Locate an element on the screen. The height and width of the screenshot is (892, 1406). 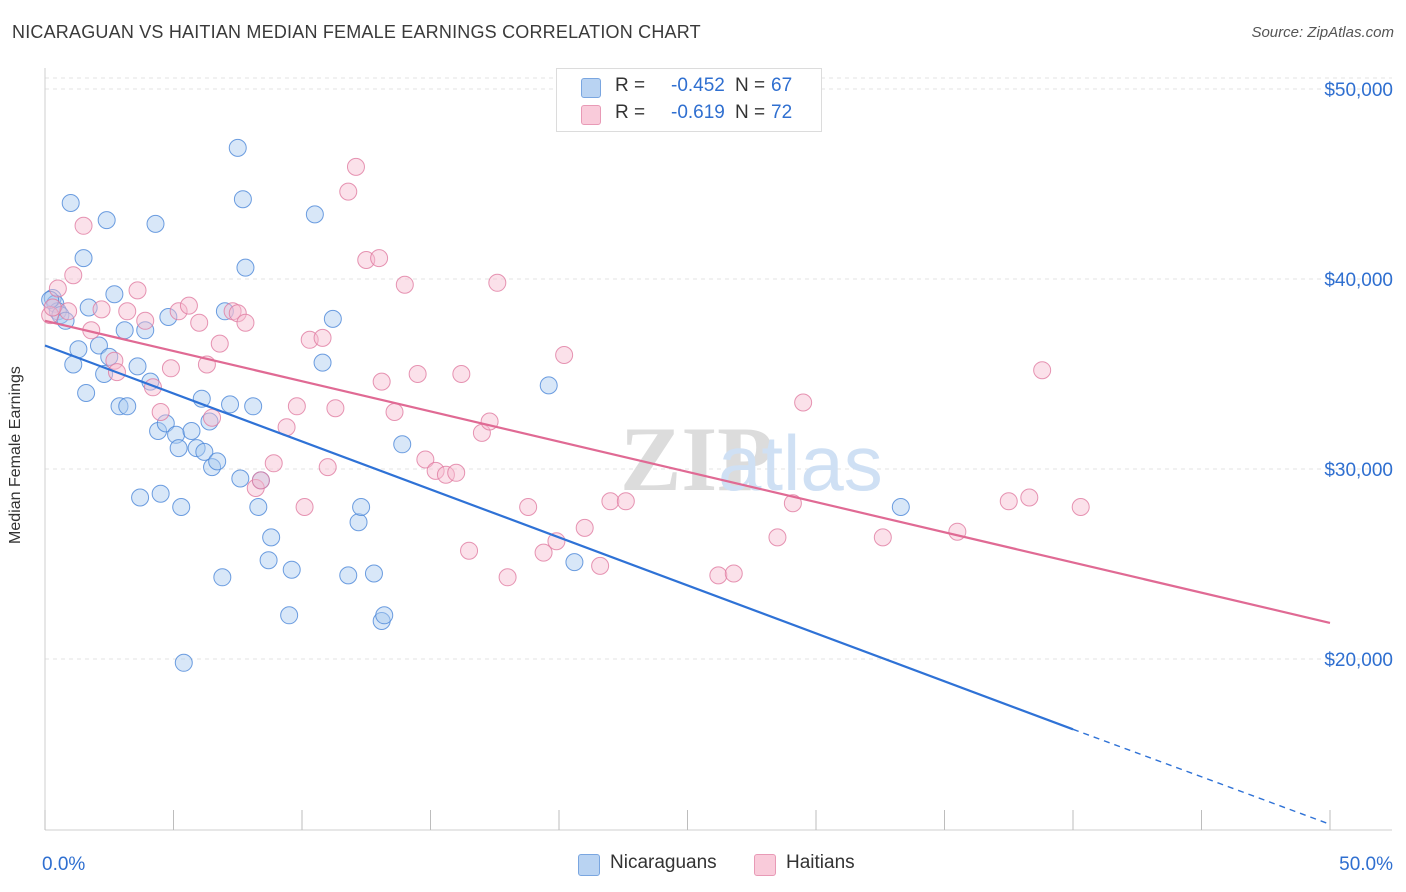
y-tick-label: $30,000 is located at coordinates (1358, 470).